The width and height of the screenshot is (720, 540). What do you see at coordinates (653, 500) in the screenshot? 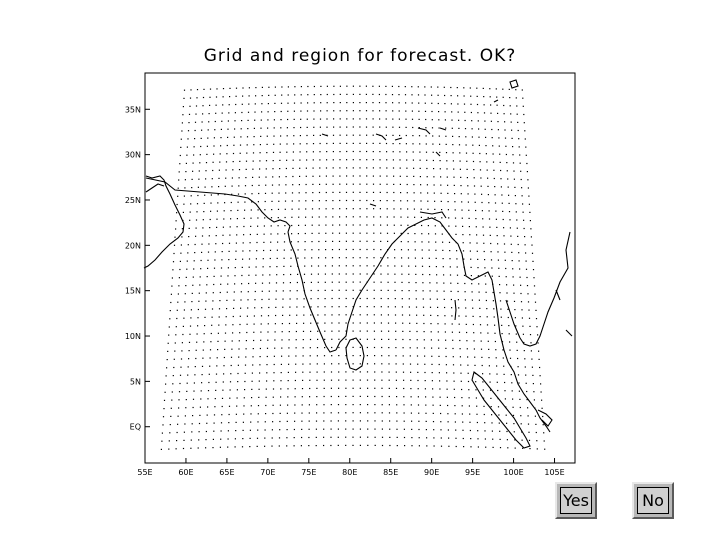
I see `no-button: No` at bounding box center [653, 500].